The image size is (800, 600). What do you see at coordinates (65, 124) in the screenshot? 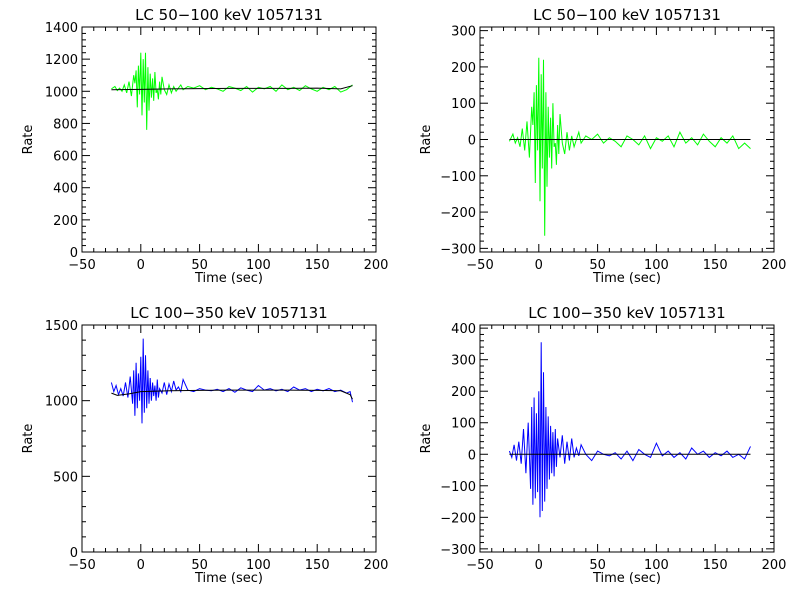
I see `y-tick-label: 800` at bounding box center [65, 124].